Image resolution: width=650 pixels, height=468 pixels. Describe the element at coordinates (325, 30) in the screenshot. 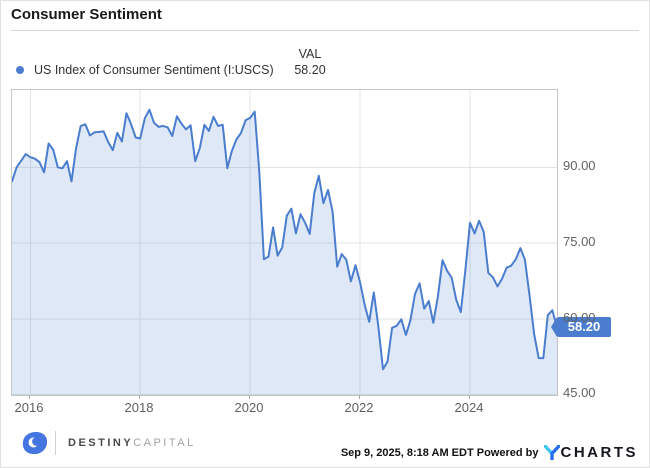

I see `title-divider` at that location.